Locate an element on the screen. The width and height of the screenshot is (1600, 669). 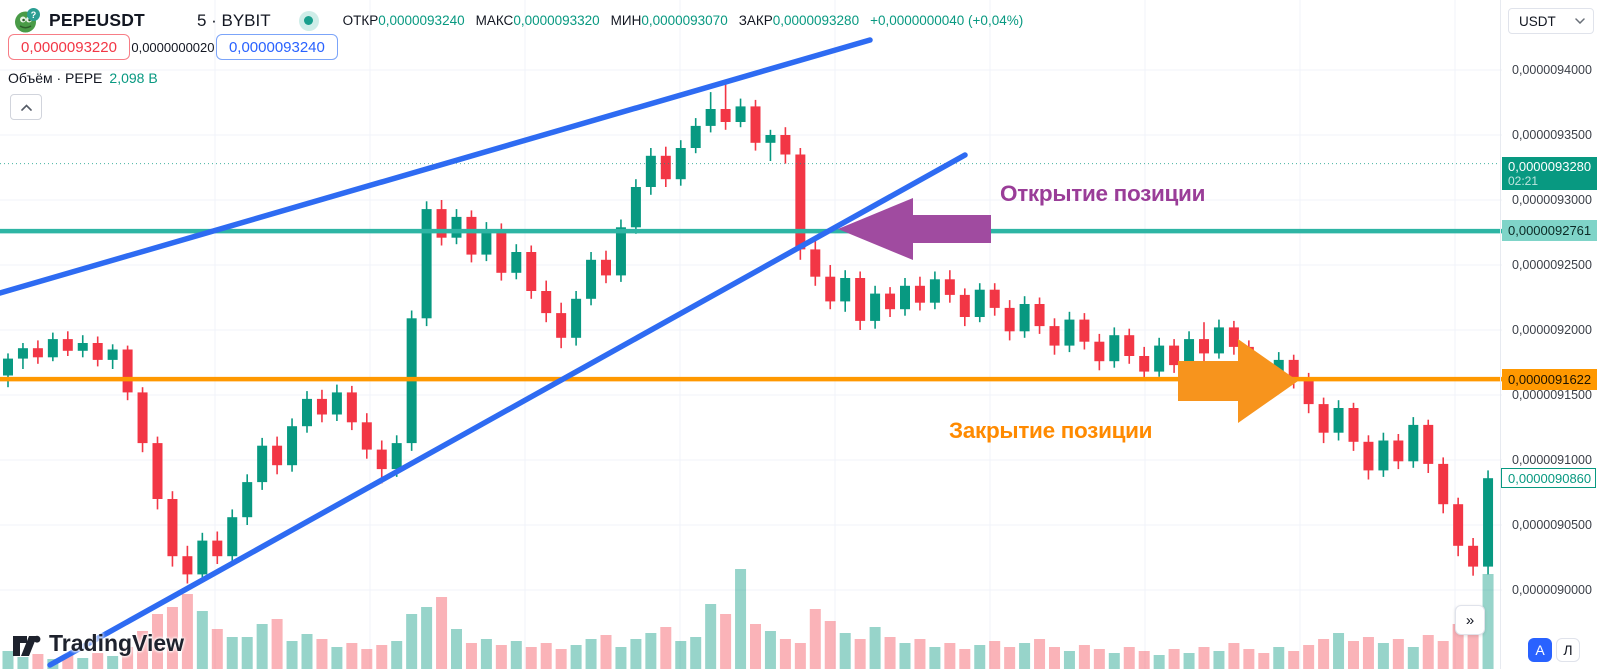
pepe-coin-icon: ? is located at coordinates (27, 20).